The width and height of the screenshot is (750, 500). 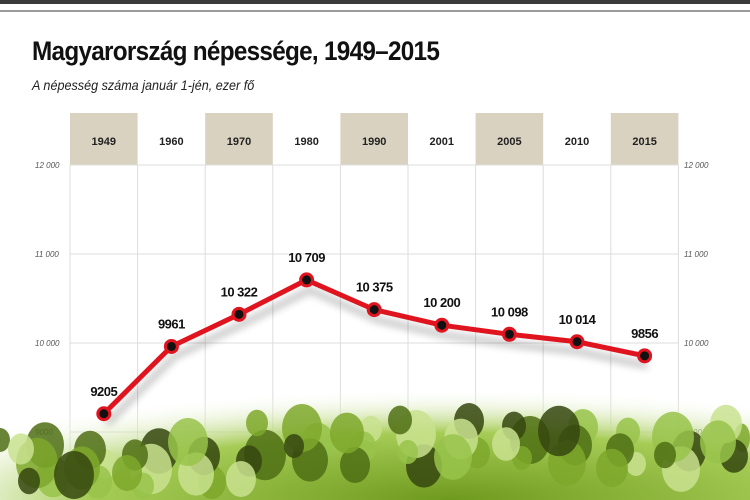 What do you see at coordinates (644, 333) in the screenshot?
I see `data-label: 9856` at bounding box center [644, 333].